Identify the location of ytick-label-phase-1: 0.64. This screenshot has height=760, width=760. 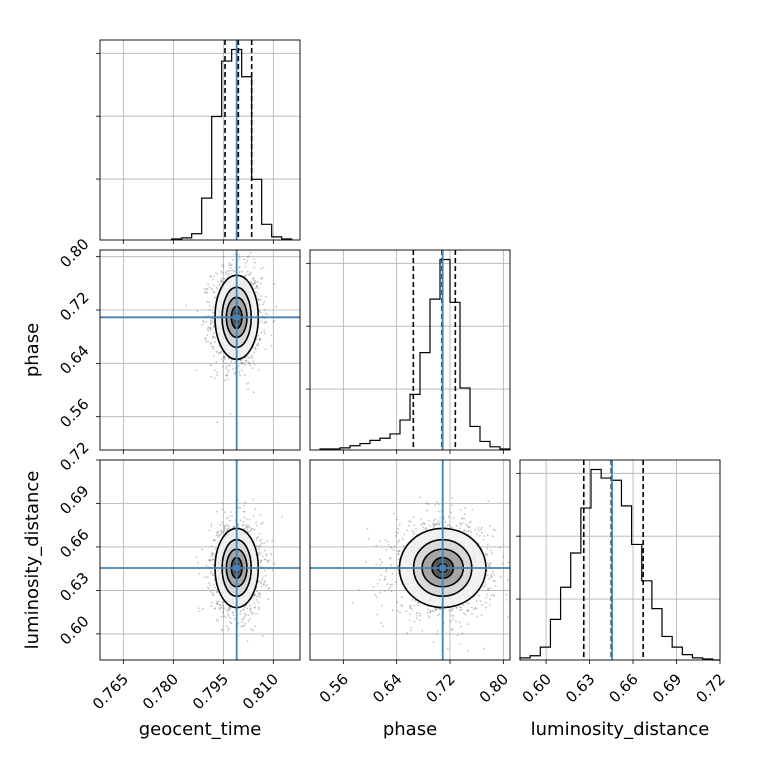
(74, 360).